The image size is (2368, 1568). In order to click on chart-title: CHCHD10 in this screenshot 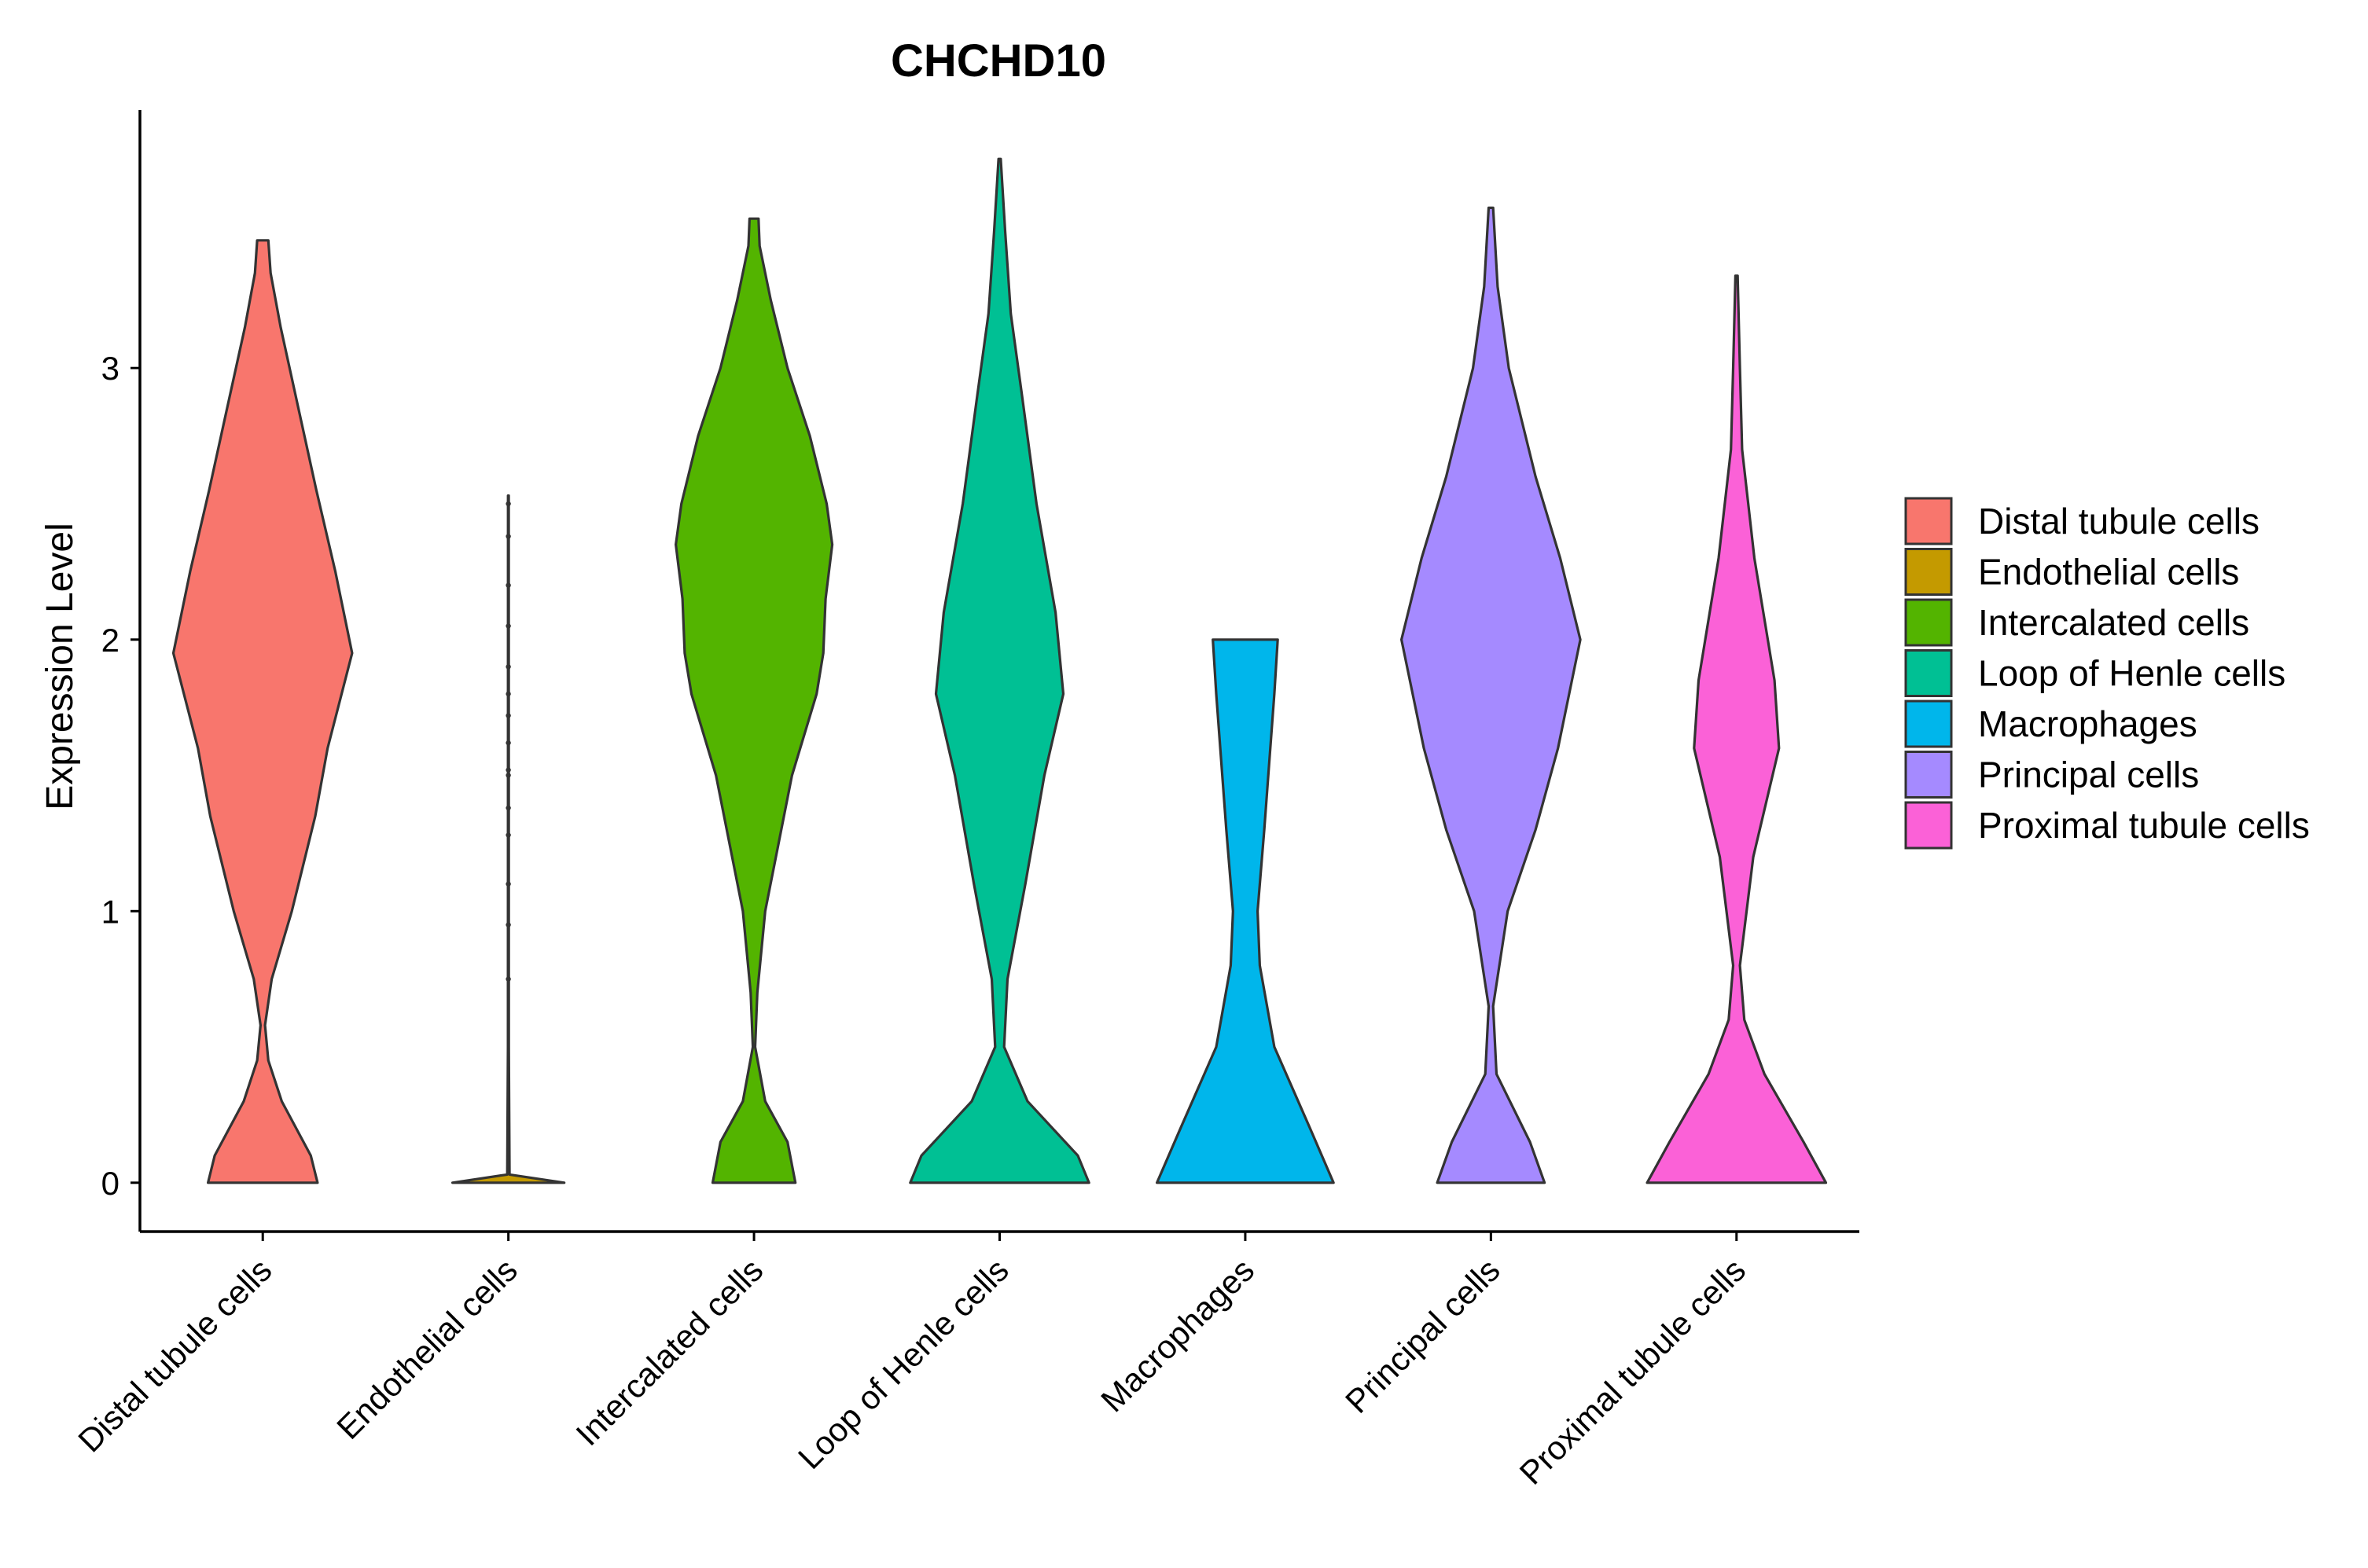, I will do `click(998, 60)`.